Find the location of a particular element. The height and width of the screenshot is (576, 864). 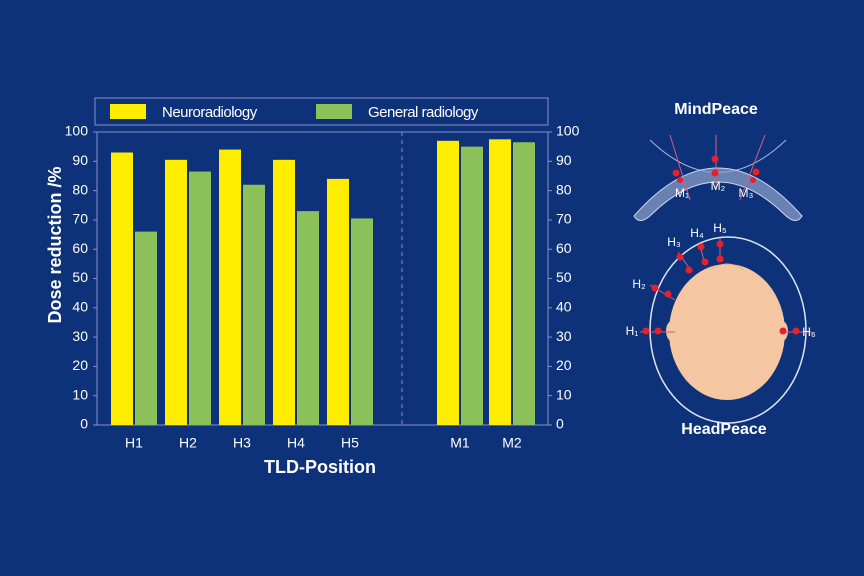

mindpeace-dots is located at coordinates (716, 169).